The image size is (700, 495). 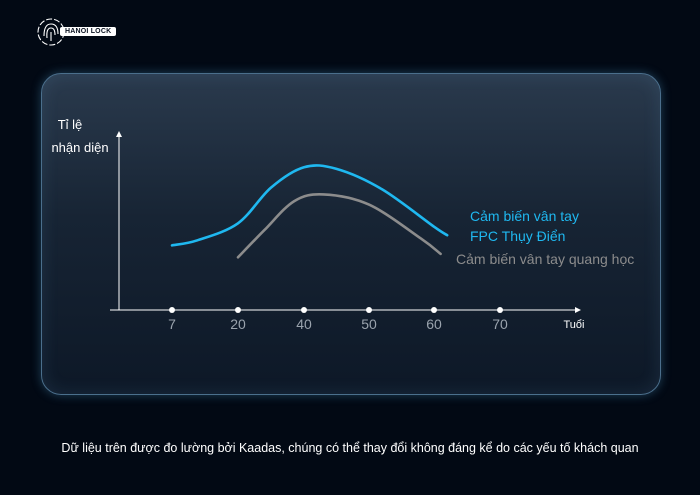 I want to click on series-label-fpc-line-1: Cảm biến vân tay, so click(x=524, y=216).